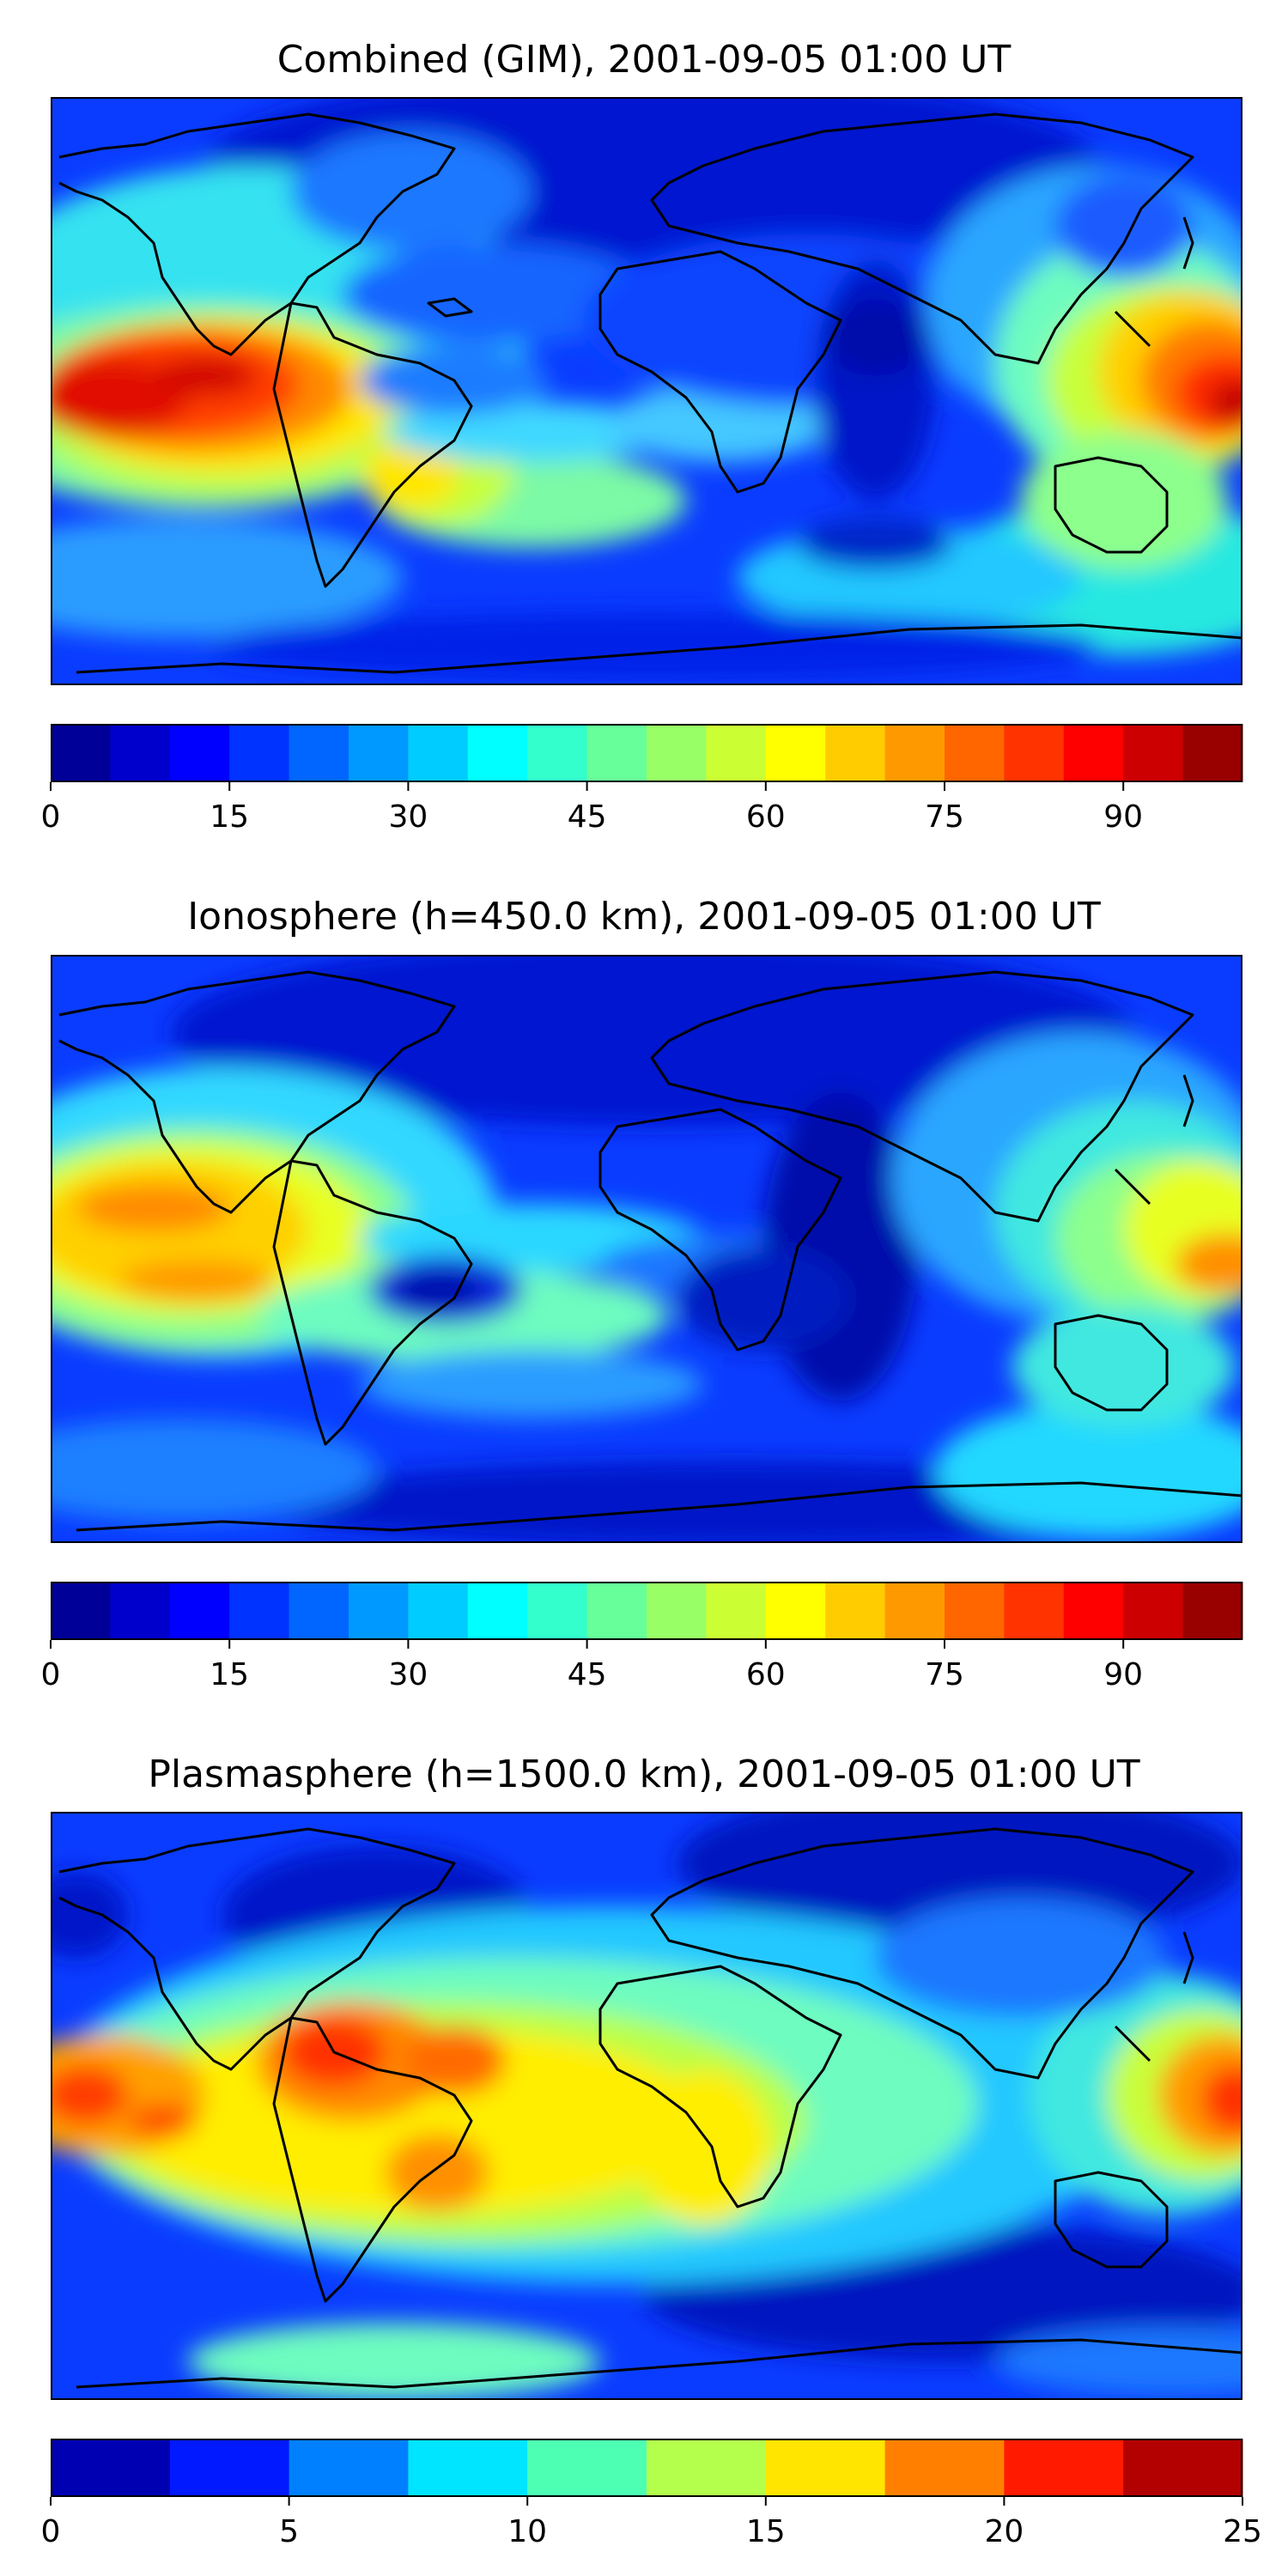 The width and height of the screenshot is (1288, 2576). Describe the element at coordinates (1004, 2531) in the screenshot. I see `colorbar-tick-label: 20` at that location.